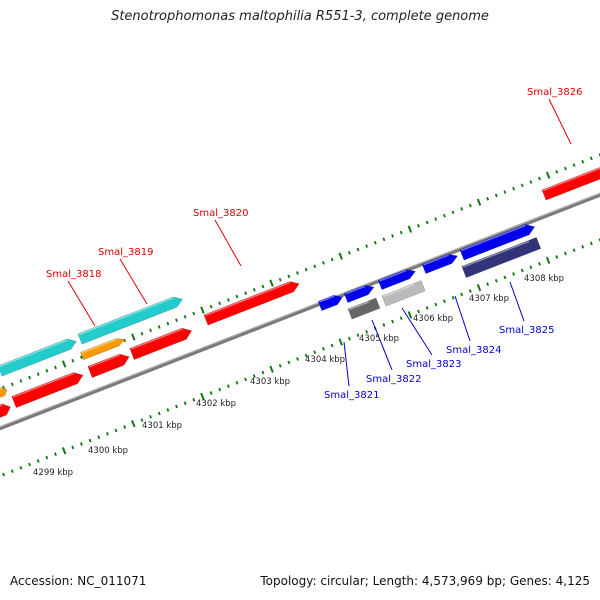  I want to click on feature-red-group, so click(108, 365).